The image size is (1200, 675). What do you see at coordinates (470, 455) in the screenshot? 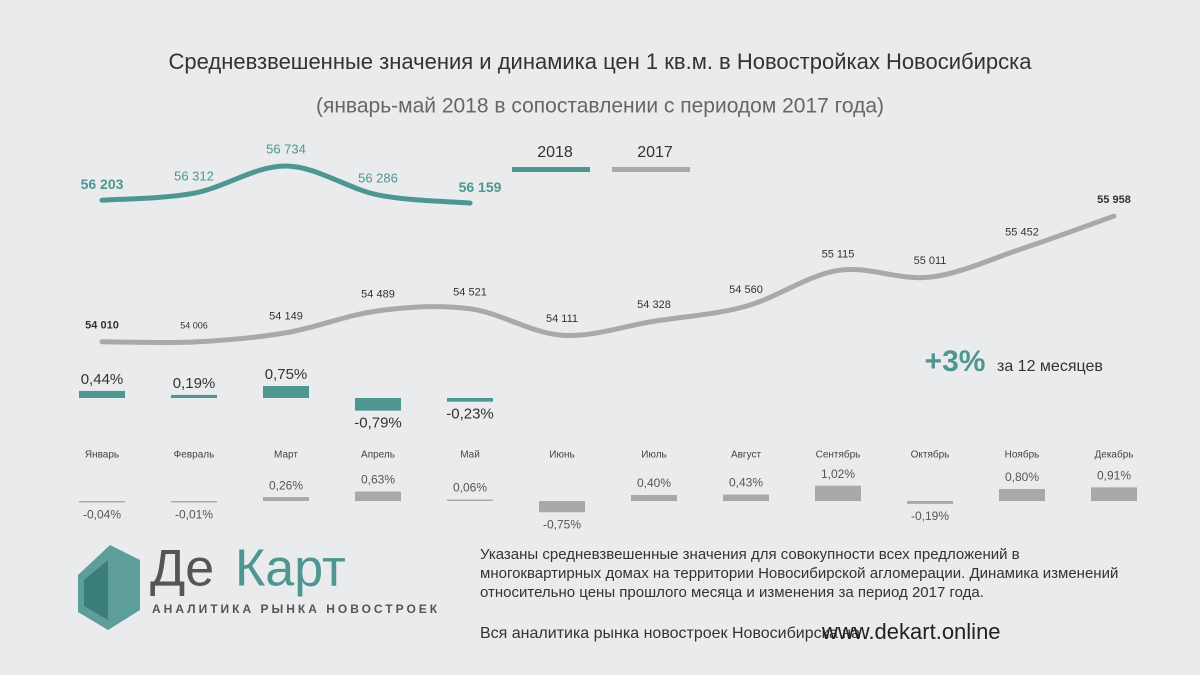
I see `x-tick-label: Май` at bounding box center [470, 455].